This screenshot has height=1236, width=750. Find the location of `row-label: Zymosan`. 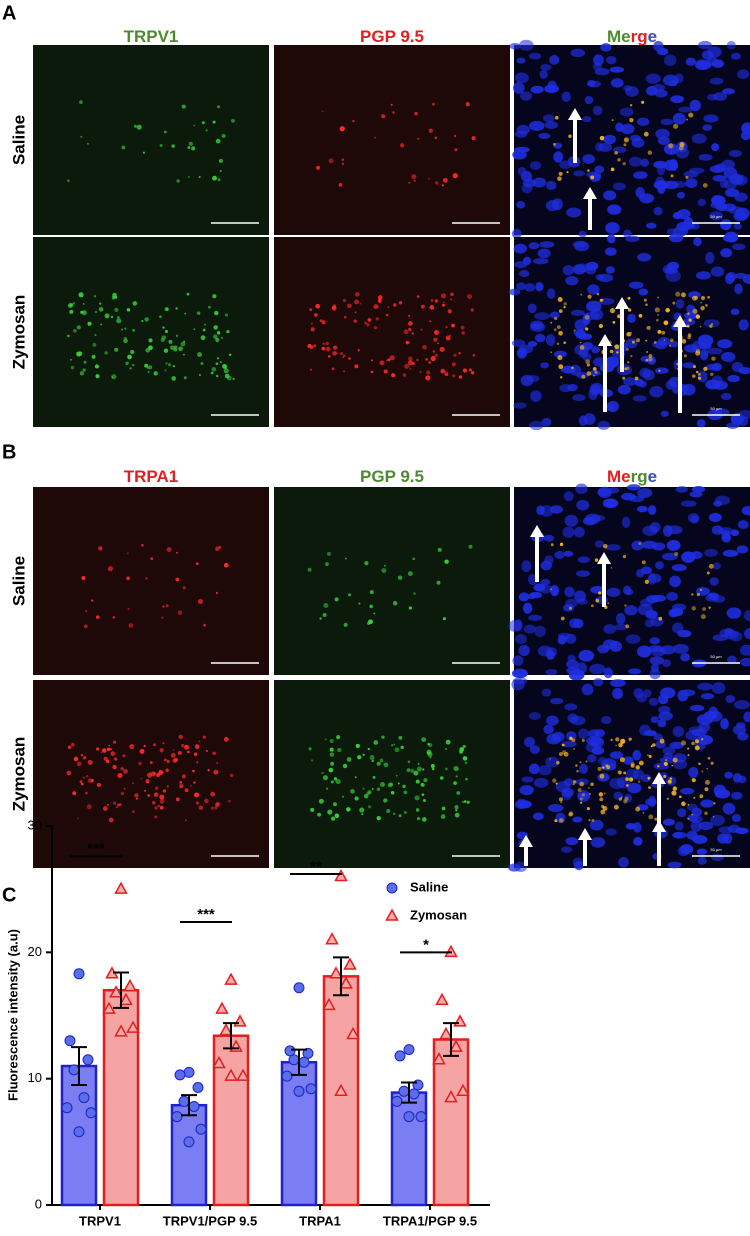

row-label: Zymosan is located at coordinates (18, 774).